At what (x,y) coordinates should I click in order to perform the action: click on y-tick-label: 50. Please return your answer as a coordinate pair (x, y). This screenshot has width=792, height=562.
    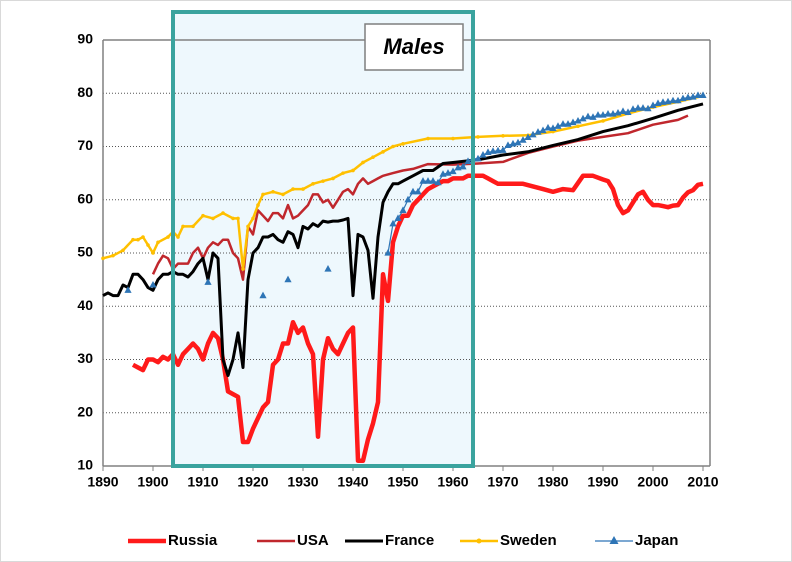
    Looking at the image, I should click on (85, 252).